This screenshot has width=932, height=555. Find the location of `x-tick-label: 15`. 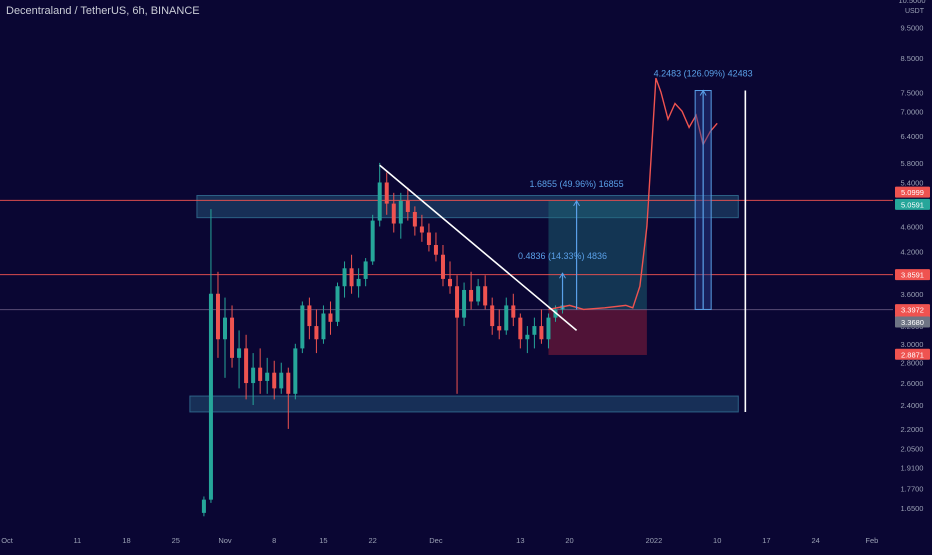

x-tick-label: 15 is located at coordinates (323, 540).